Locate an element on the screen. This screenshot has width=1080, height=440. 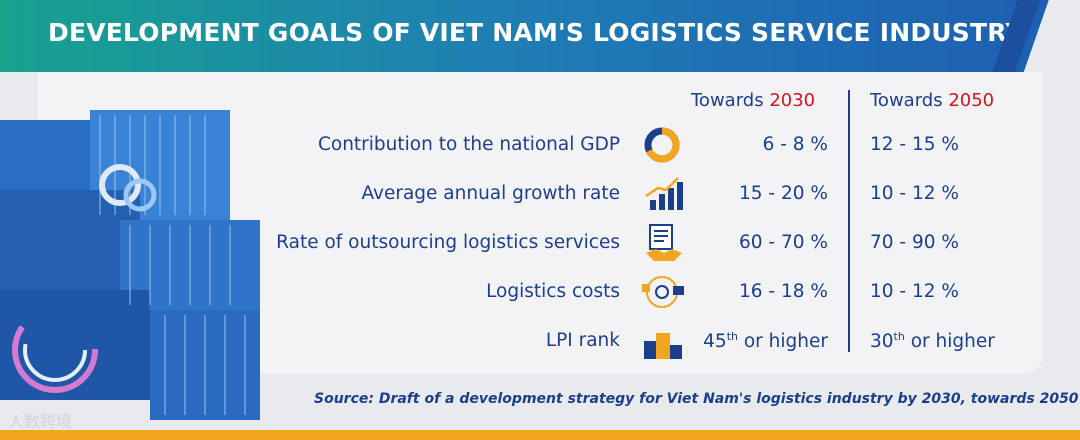
goal-row-costs: Logistics costs 16 - 18 % 10 - 12 % is located at coordinates (540, 292).